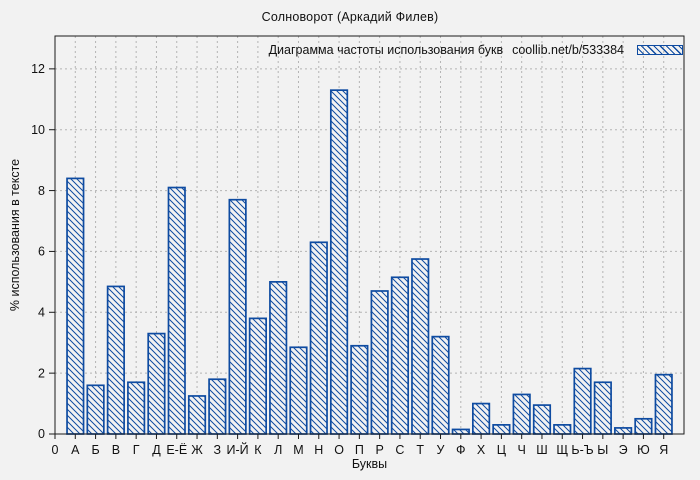 The height and width of the screenshot is (480, 700). What do you see at coordinates (217, 406) in the screenshot?
I see `bar-З` at bounding box center [217, 406].